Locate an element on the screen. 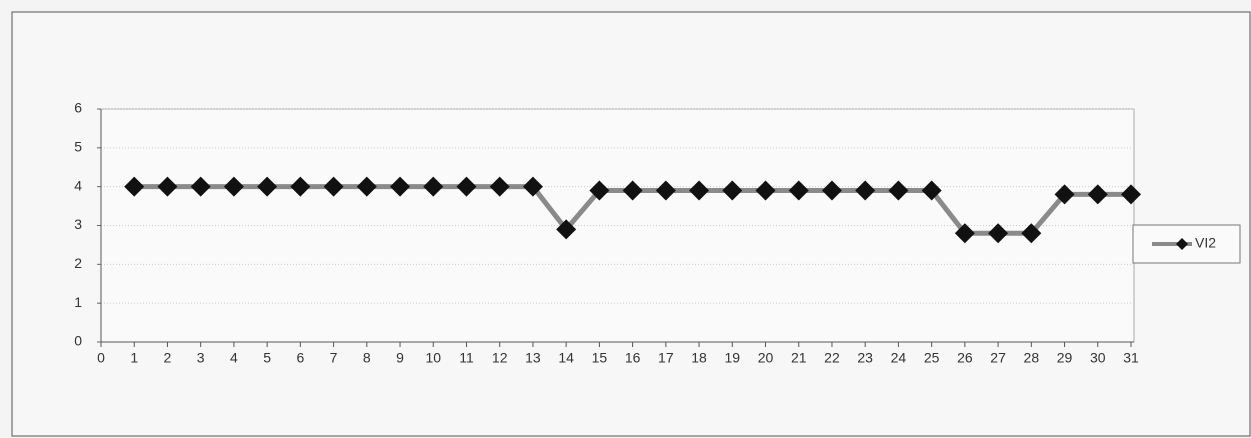 Image resolution: width=1251 pixels, height=438 pixels. x-tick-label: 21 is located at coordinates (799, 358).